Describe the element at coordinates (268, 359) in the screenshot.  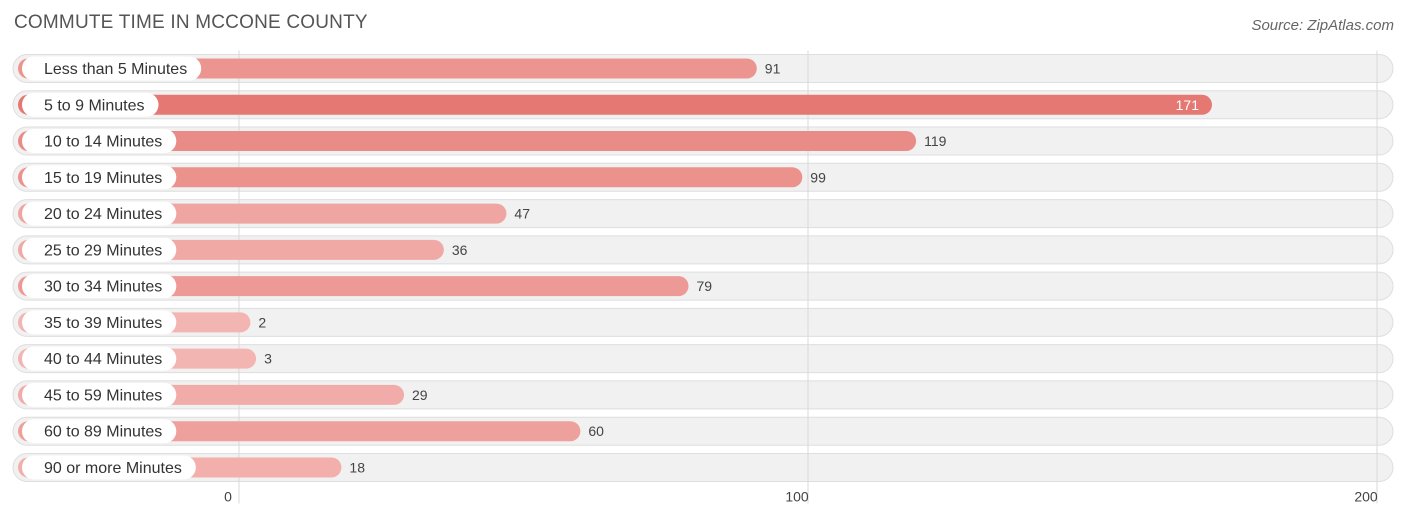
I see `value-label: 3` at that location.